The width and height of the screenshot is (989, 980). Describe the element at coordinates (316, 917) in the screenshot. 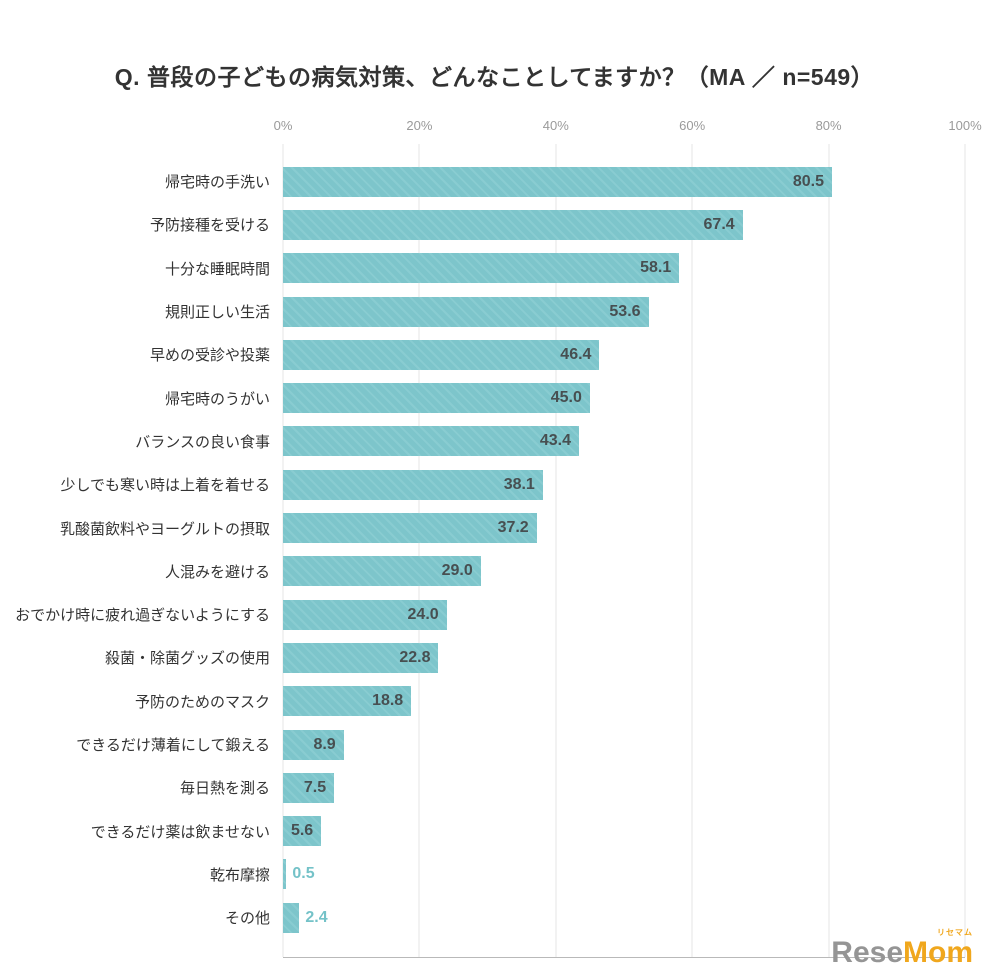

I see `value-label: 2.4` at that location.